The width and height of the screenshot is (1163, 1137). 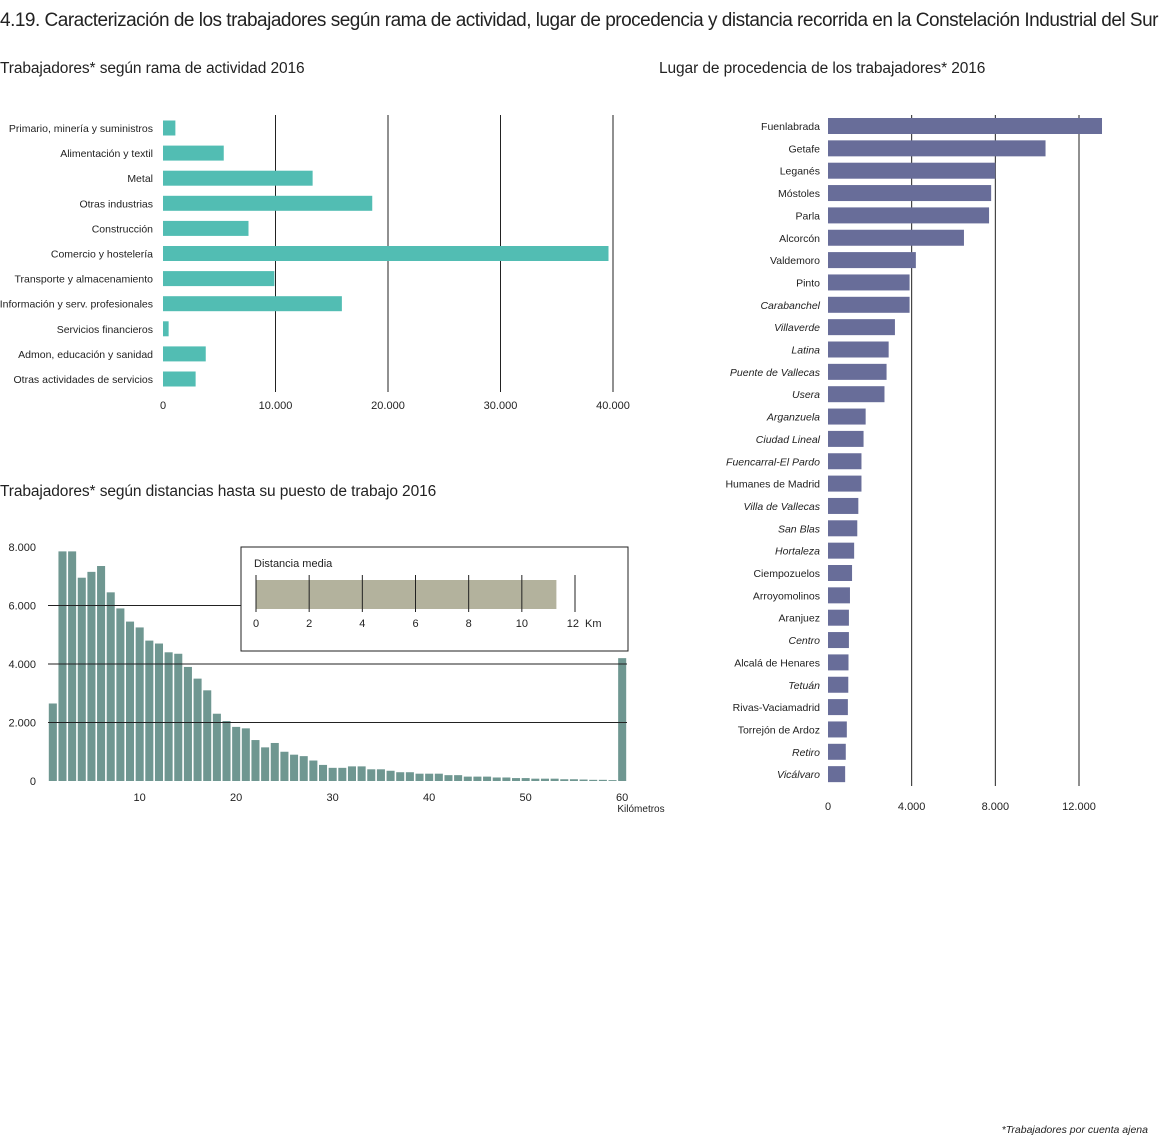 What do you see at coordinates (773, 462) in the screenshot?
I see `category-label: Fuencarral-El Pardo` at bounding box center [773, 462].